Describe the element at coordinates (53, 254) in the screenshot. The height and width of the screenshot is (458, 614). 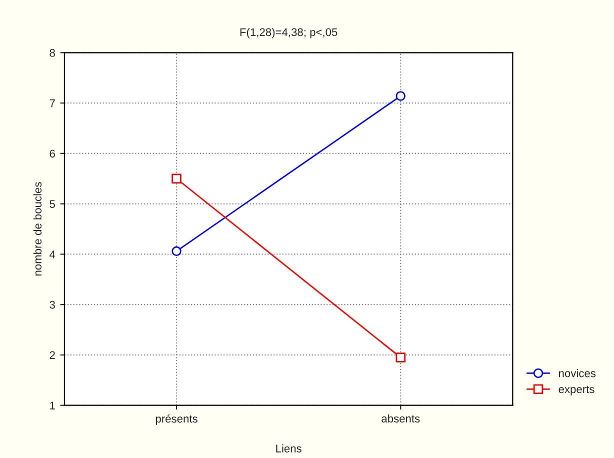
I see `y-tick-label: 4` at that location.